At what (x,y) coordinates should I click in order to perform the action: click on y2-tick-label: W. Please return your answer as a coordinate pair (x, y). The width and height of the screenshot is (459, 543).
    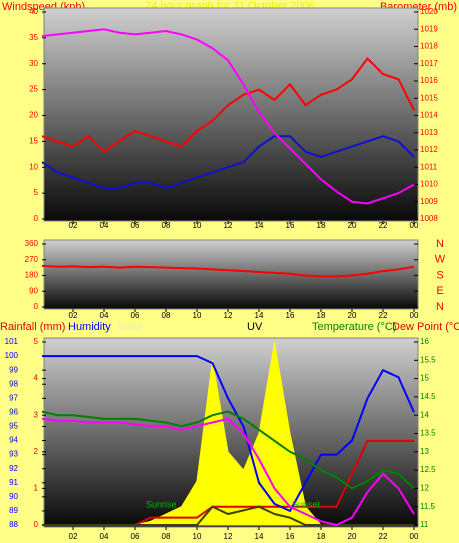
    Looking at the image, I should click on (440, 260).